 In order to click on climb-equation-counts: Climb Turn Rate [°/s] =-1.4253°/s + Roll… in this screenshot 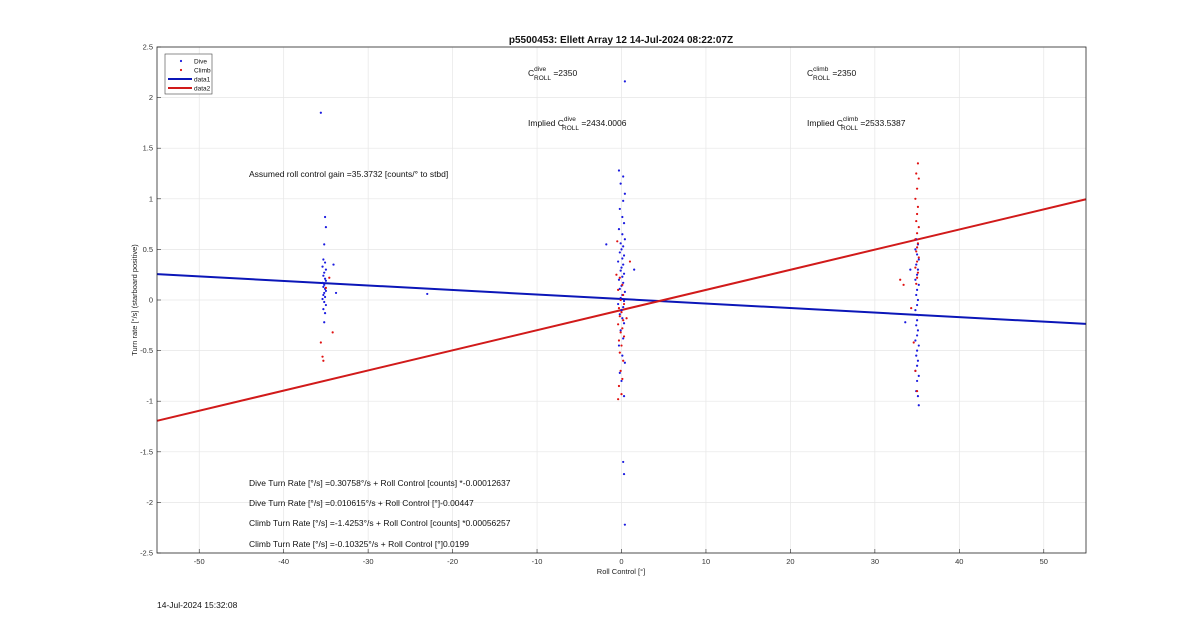, I will do `click(380, 523)`.